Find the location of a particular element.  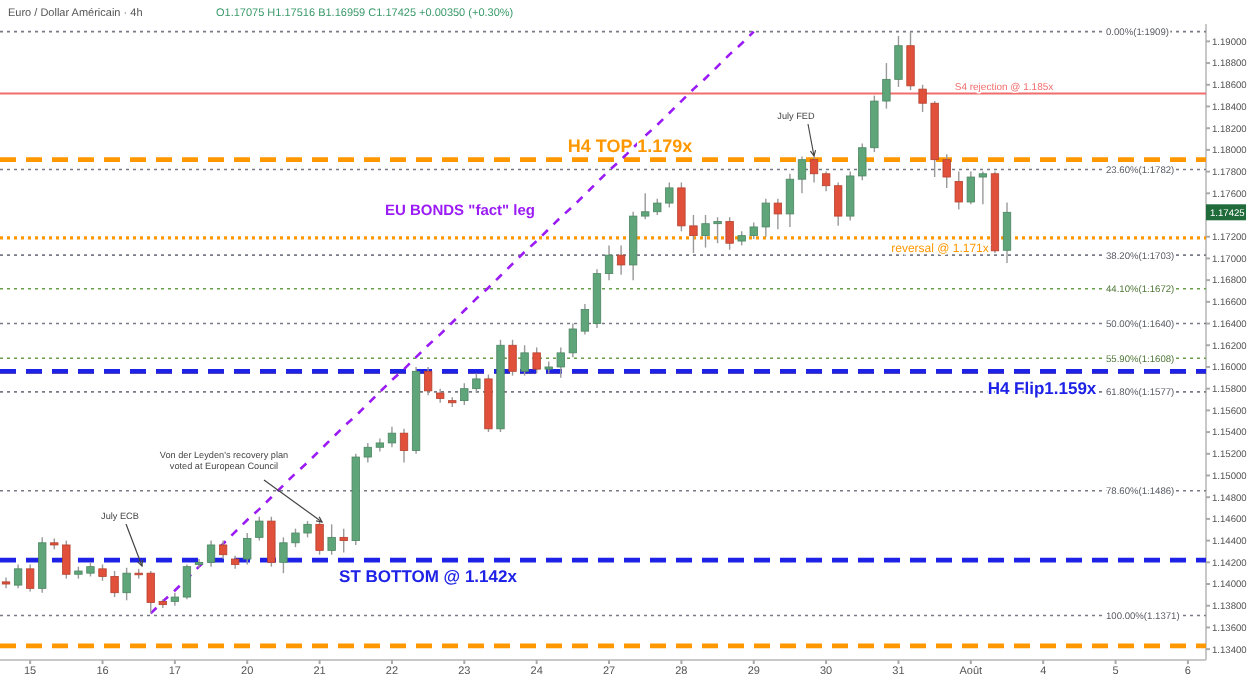

annotation: H4 TOP 1.179x is located at coordinates (630, 146).